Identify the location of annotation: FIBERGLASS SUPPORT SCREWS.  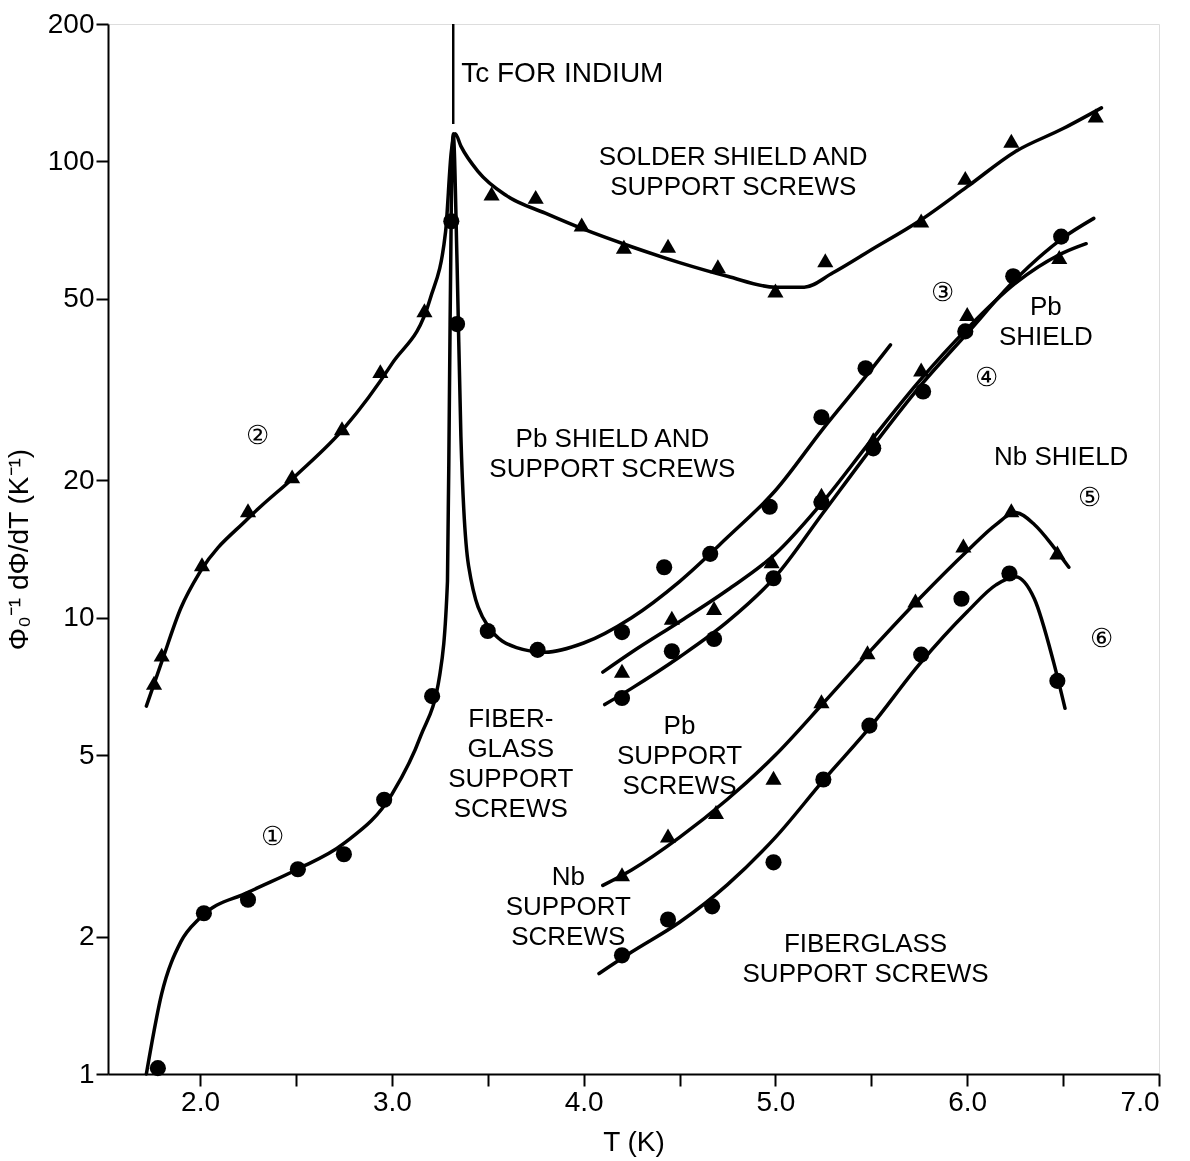
(865, 957).